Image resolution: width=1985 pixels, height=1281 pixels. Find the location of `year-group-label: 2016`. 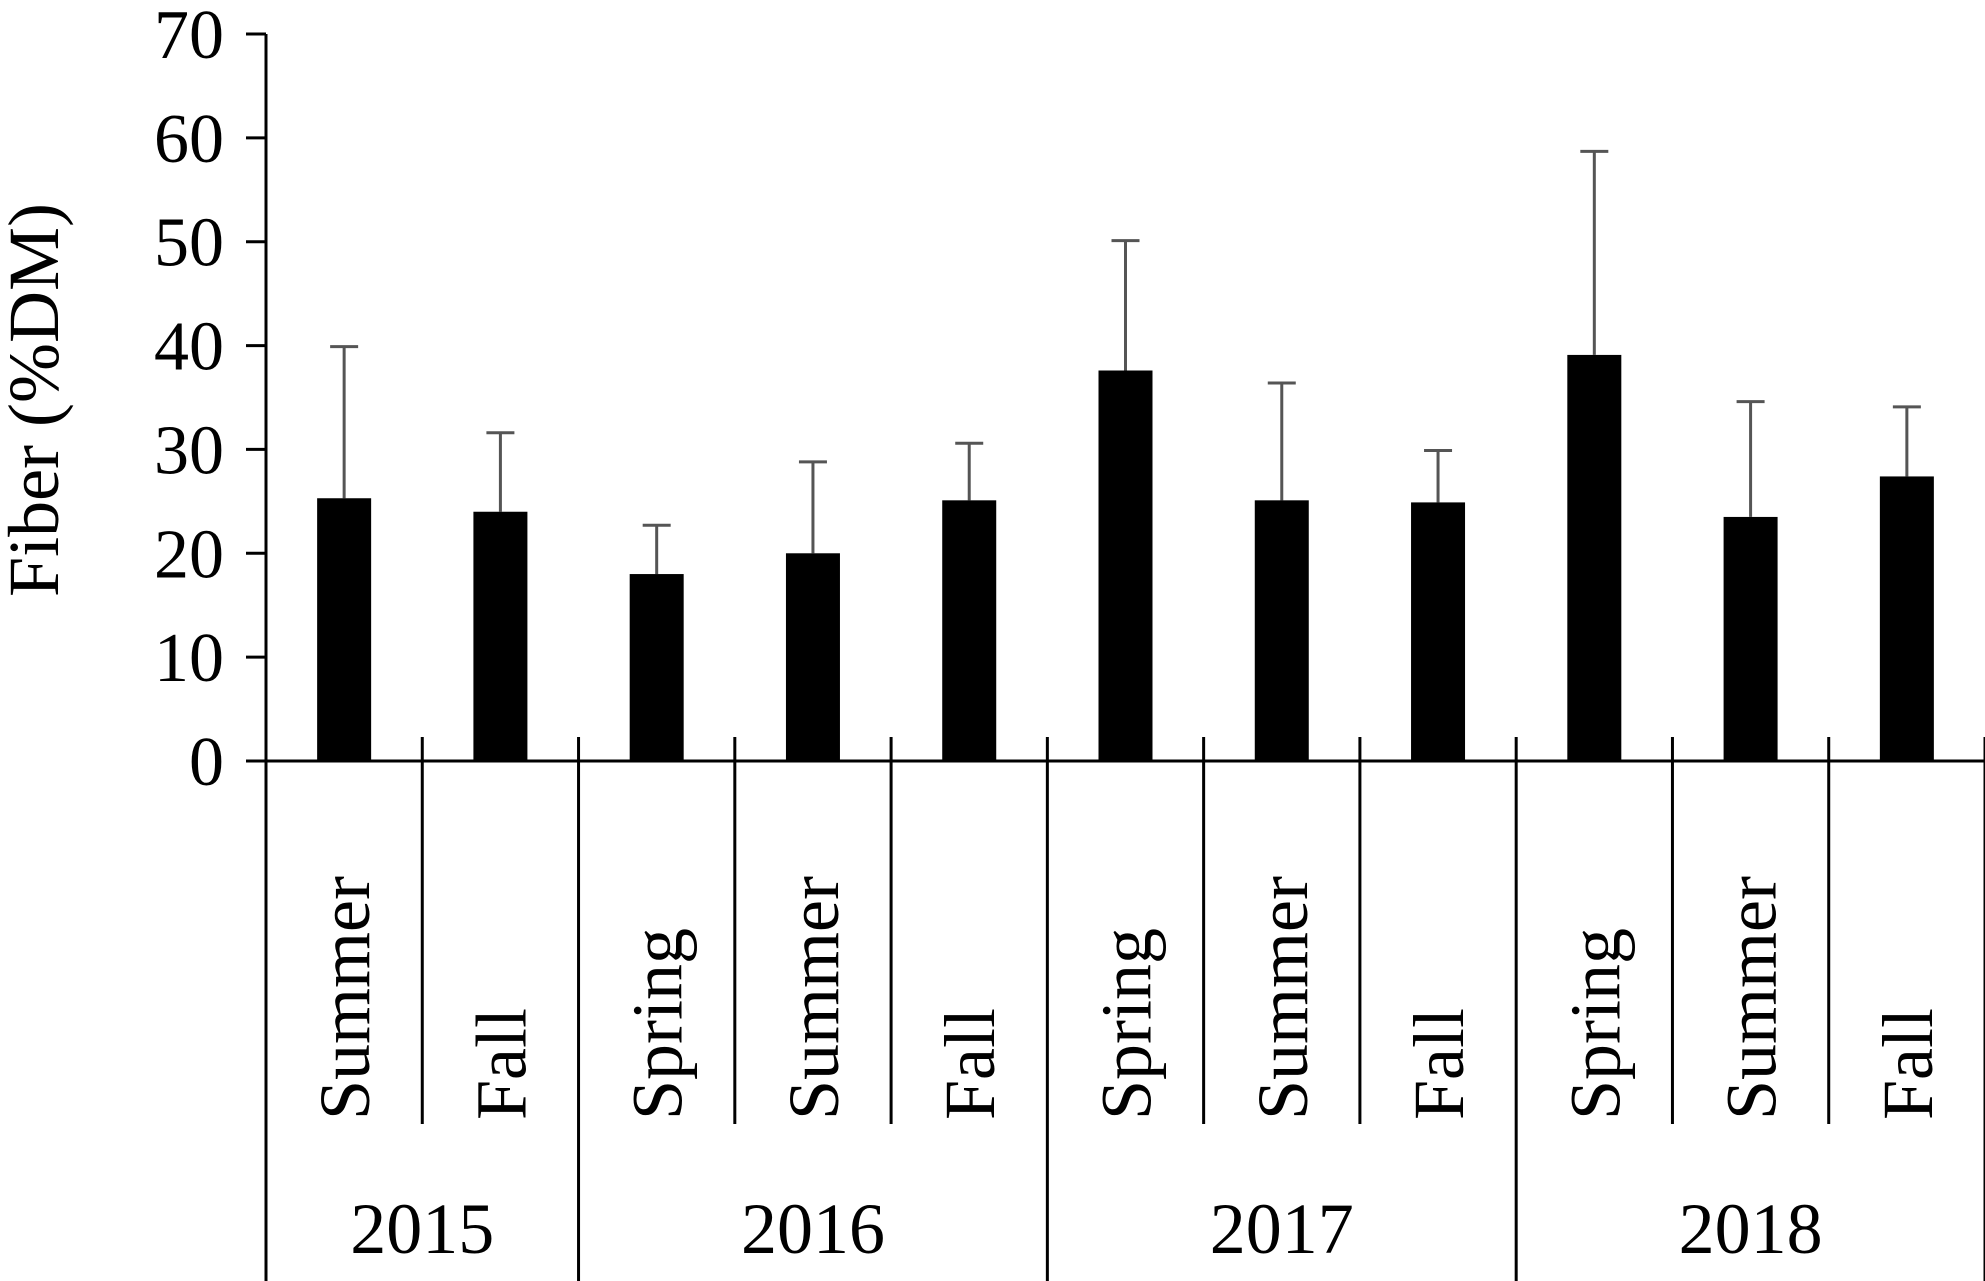

year-group-label: 2016 is located at coordinates (813, 1229).